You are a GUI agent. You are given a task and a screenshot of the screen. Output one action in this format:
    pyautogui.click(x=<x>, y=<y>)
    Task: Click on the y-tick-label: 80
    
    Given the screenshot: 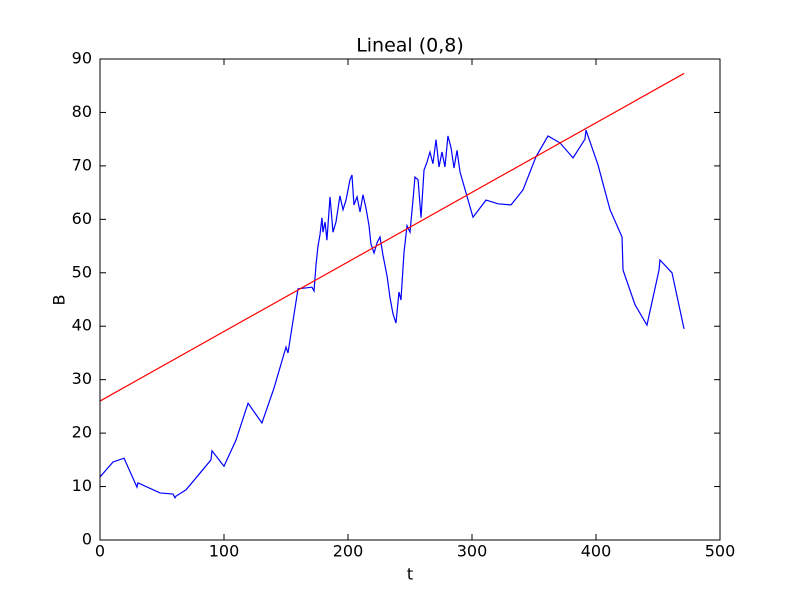 What is the action you would take?
    pyautogui.click(x=82, y=111)
    